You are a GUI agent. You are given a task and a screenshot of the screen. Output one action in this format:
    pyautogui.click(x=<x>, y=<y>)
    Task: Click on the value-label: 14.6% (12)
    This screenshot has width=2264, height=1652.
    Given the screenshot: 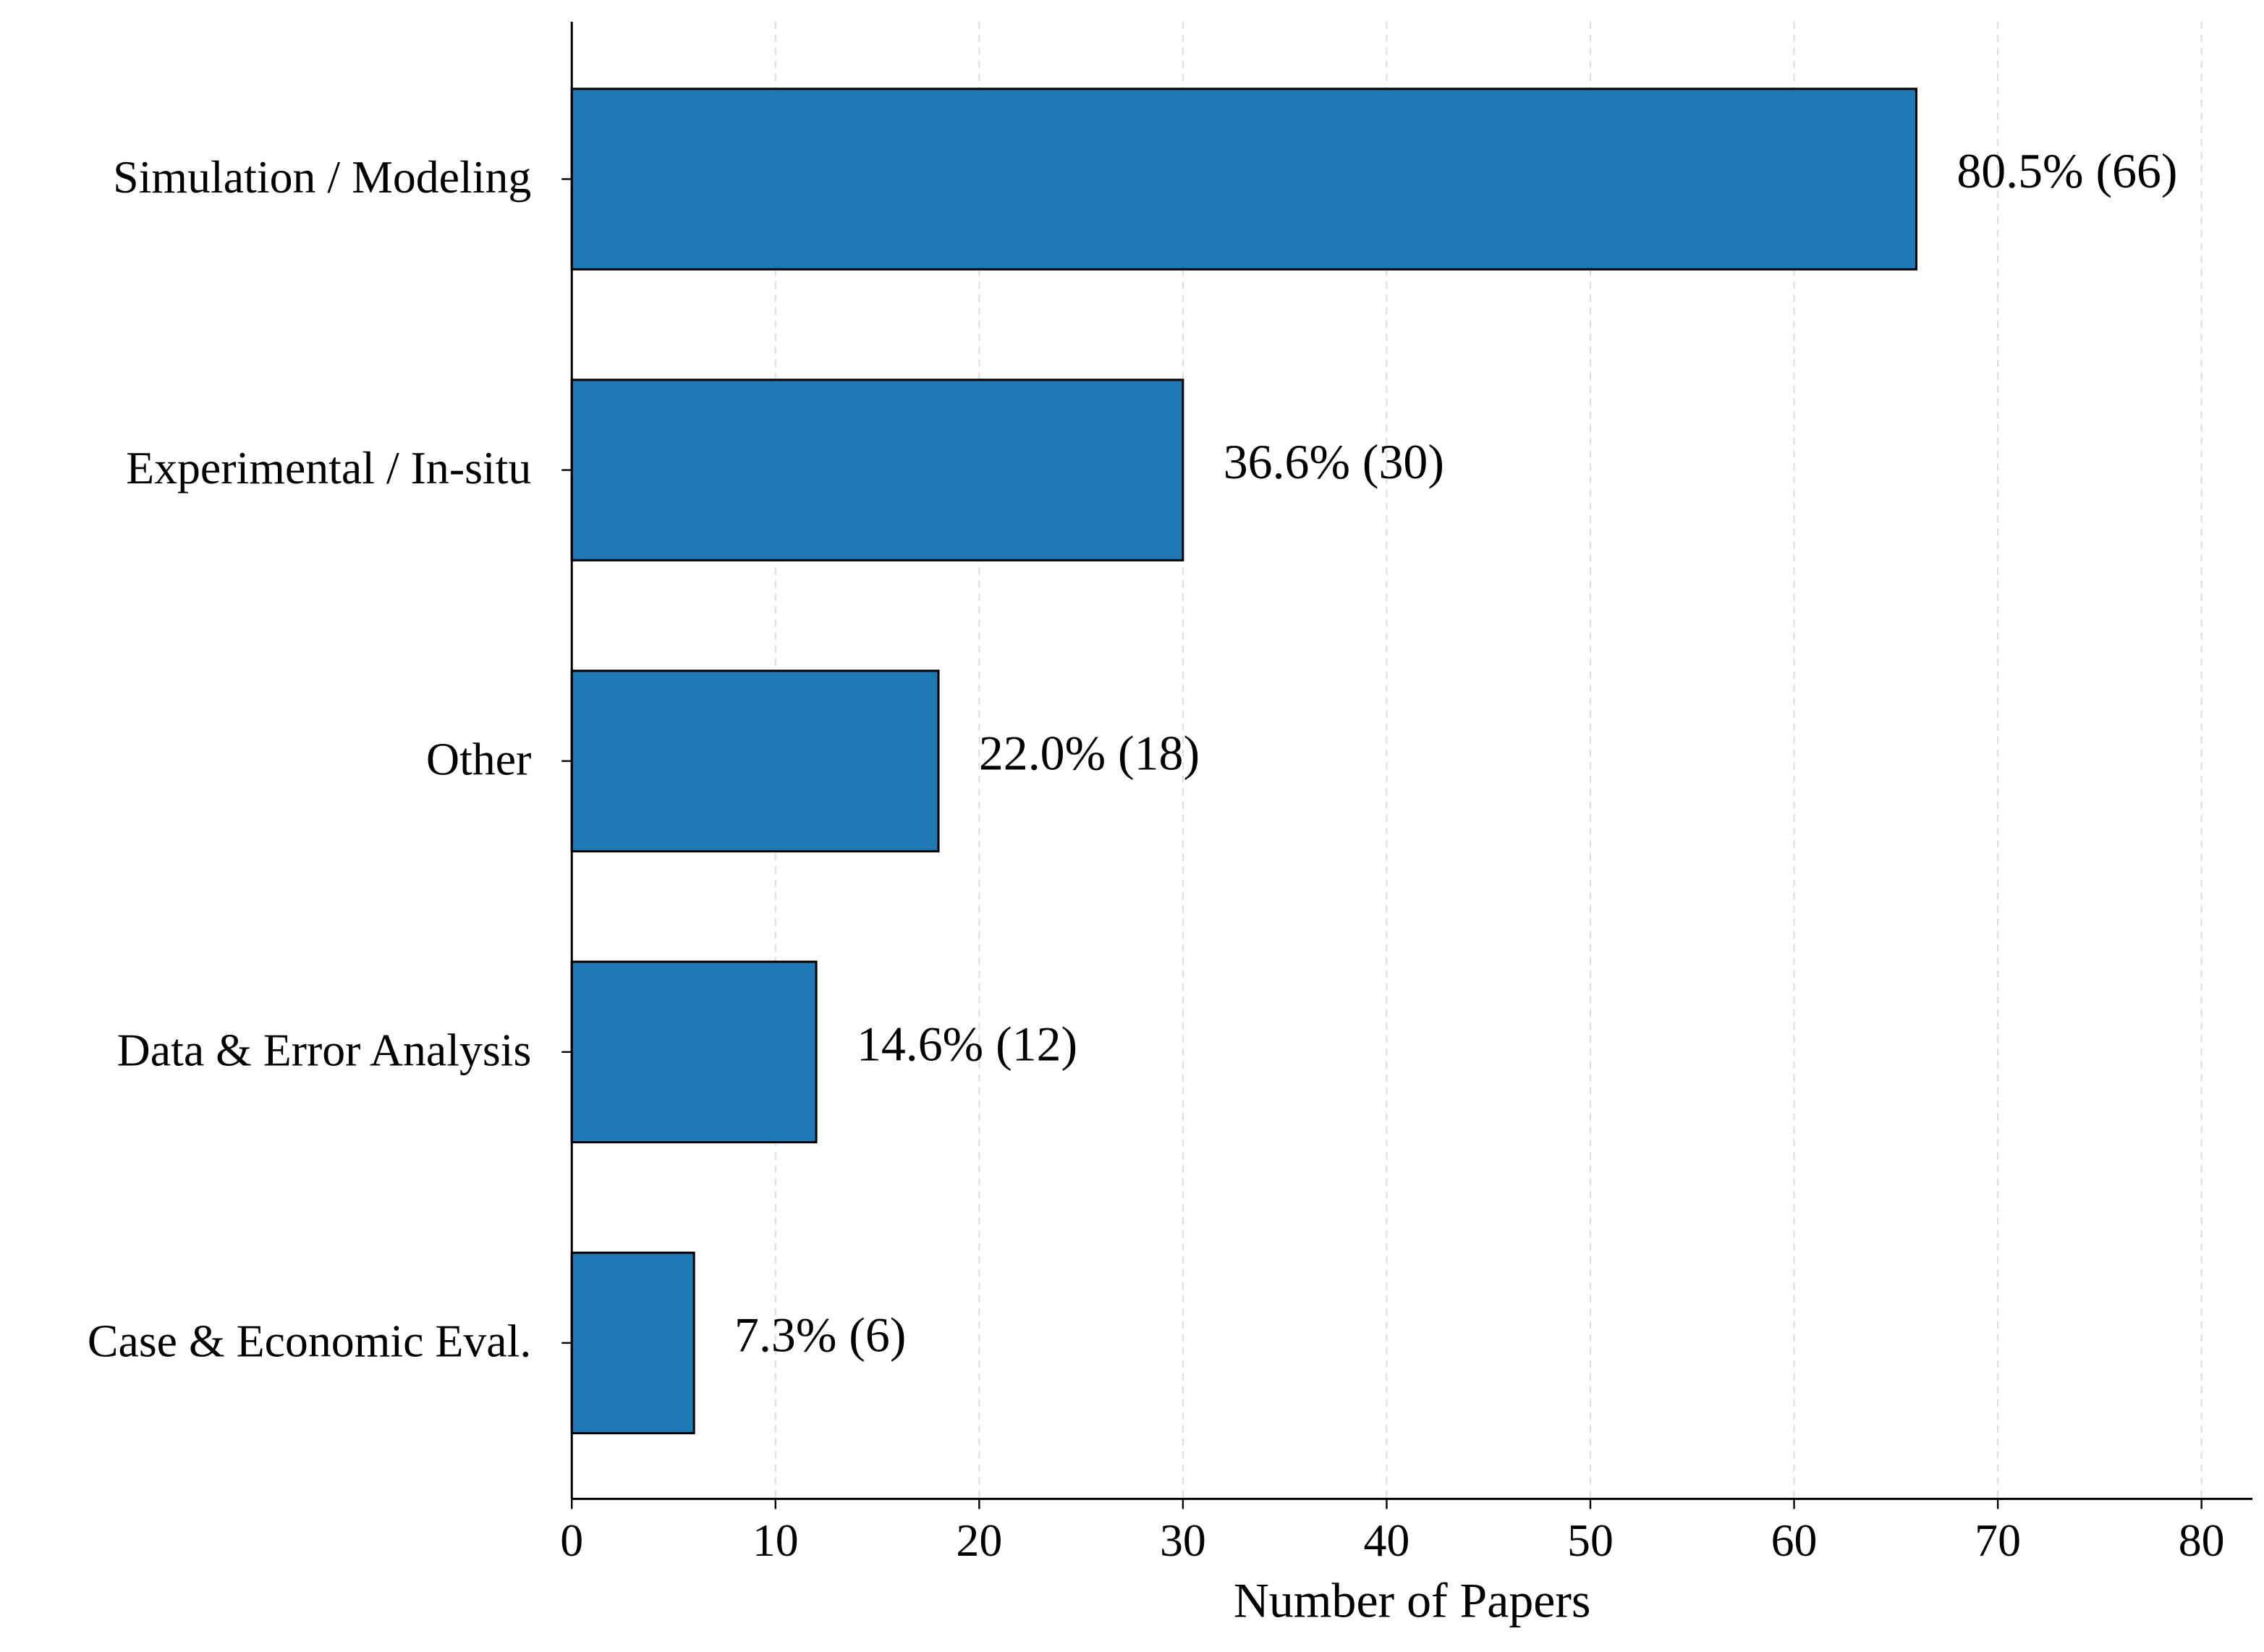 What is the action you would take?
    pyautogui.click(x=967, y=1044)
    